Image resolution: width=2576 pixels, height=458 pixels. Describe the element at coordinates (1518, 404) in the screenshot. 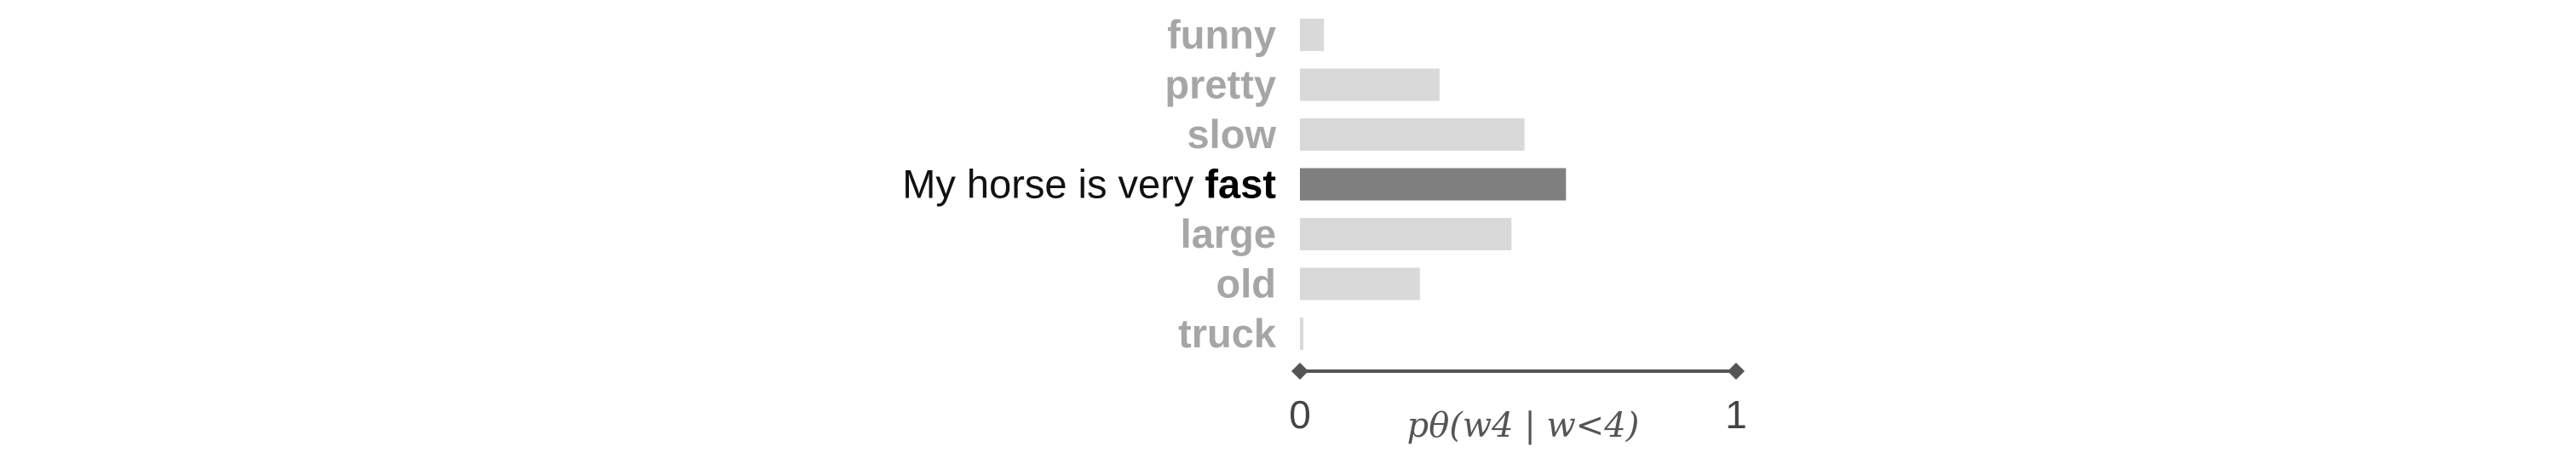

I see `x-axis: 0 1 pθ(w4 | w<4)` at that location.